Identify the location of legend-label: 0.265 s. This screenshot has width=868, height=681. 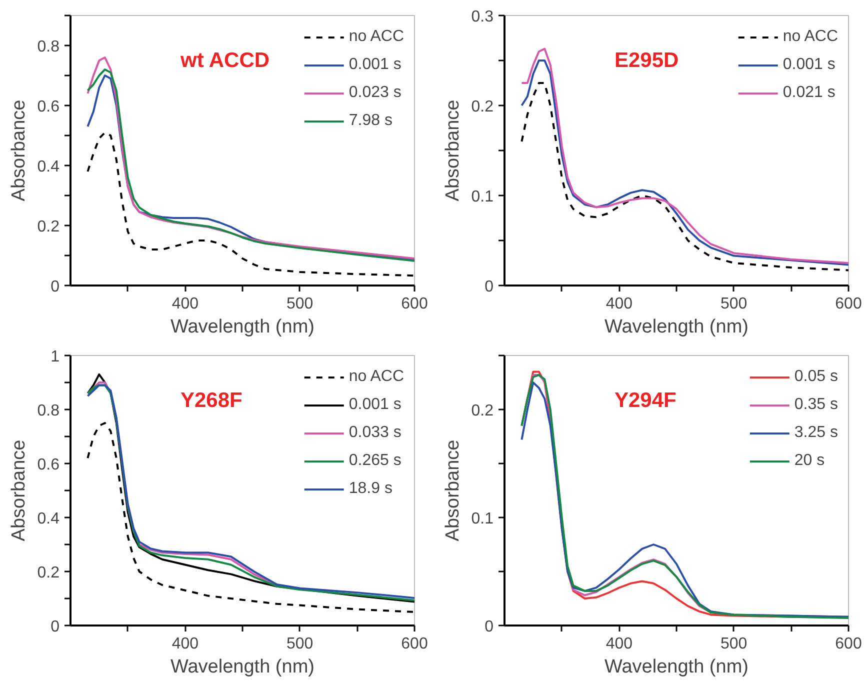
(375, 461).